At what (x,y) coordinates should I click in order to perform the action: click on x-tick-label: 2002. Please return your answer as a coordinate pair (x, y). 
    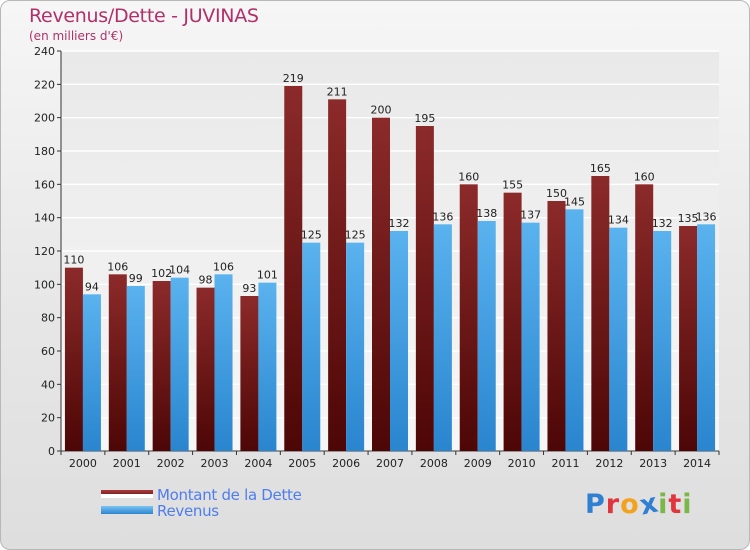
    Looking at the image, I should click on (171, 463).